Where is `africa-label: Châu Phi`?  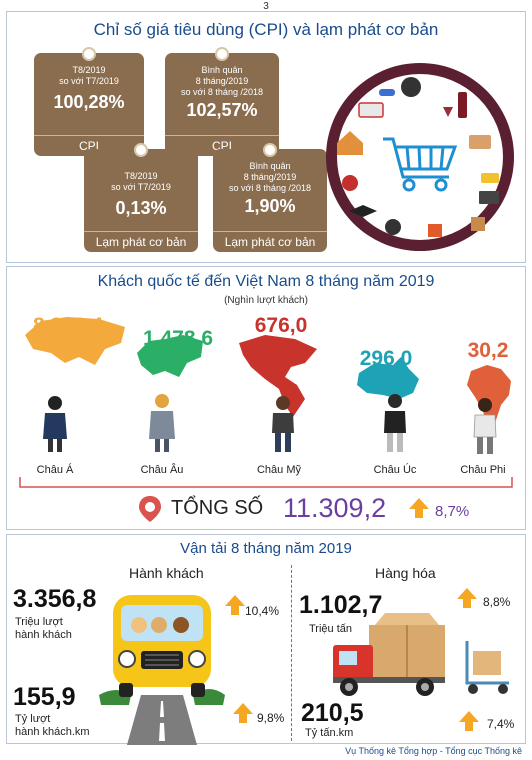 africa-label: Châu Phi is located at coordinates (483, 470).